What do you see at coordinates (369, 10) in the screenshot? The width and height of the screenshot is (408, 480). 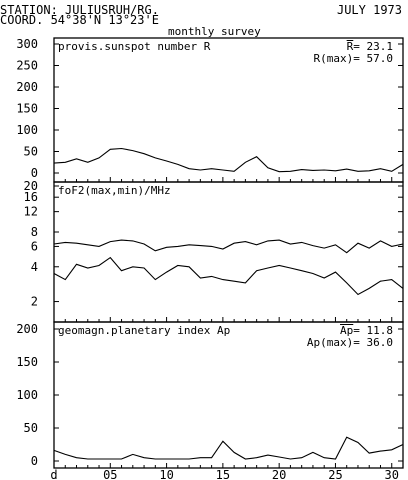 I see `date-label: JULY 1973` at bounding box center [369, 10].